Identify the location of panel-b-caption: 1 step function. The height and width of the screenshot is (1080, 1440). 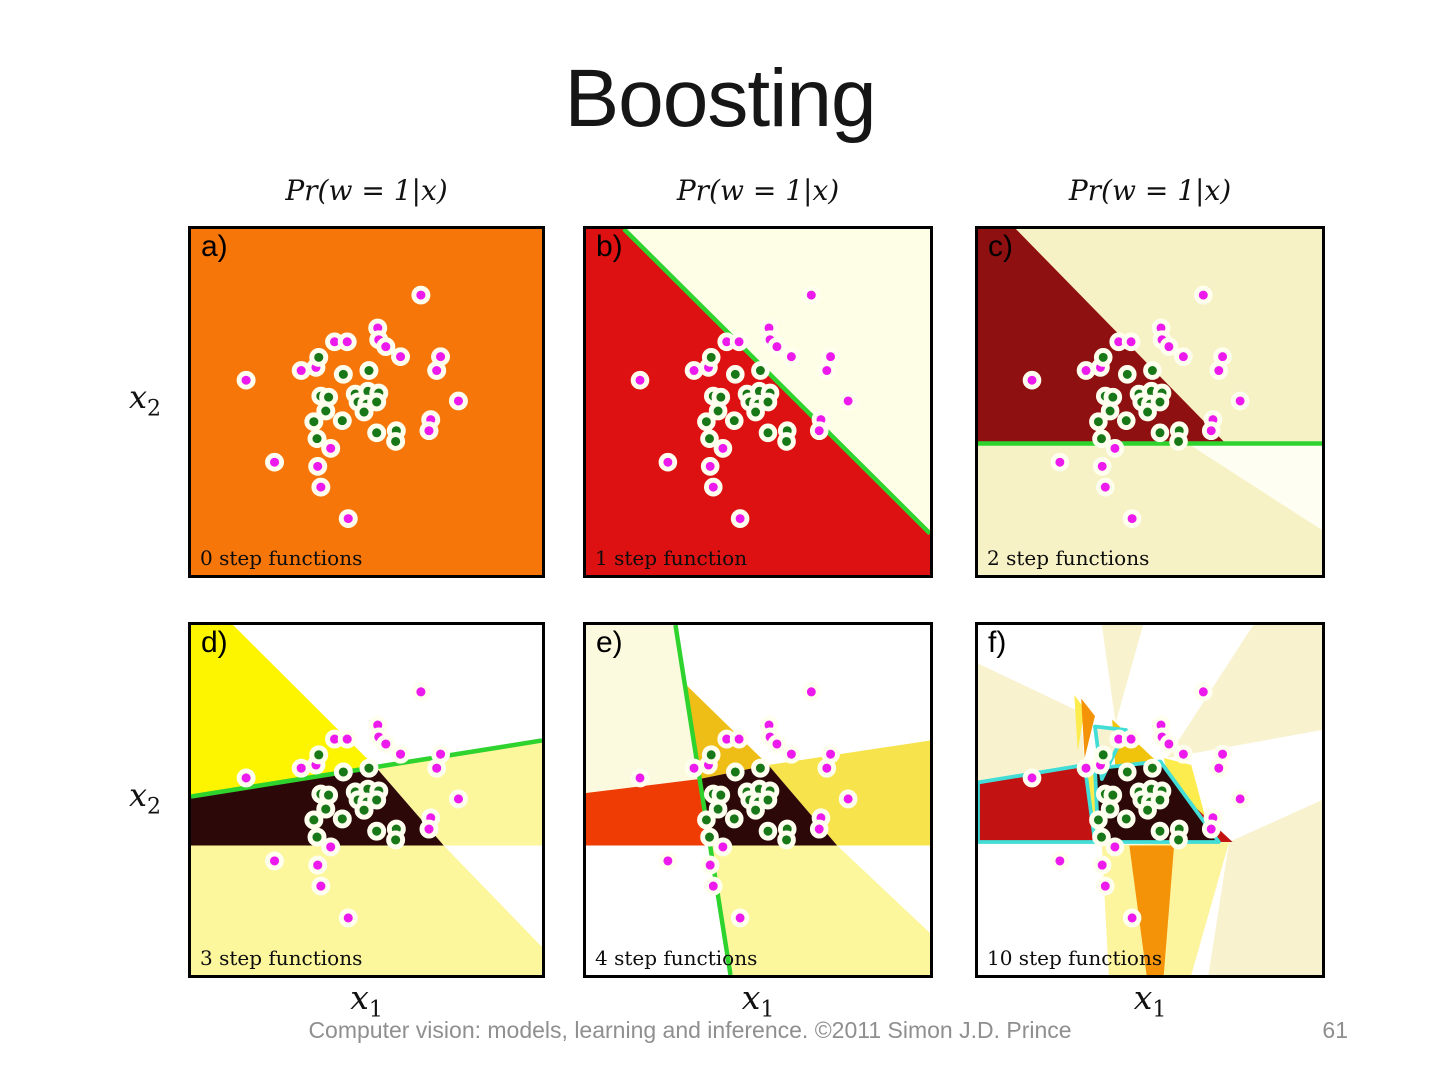
(671, 558).